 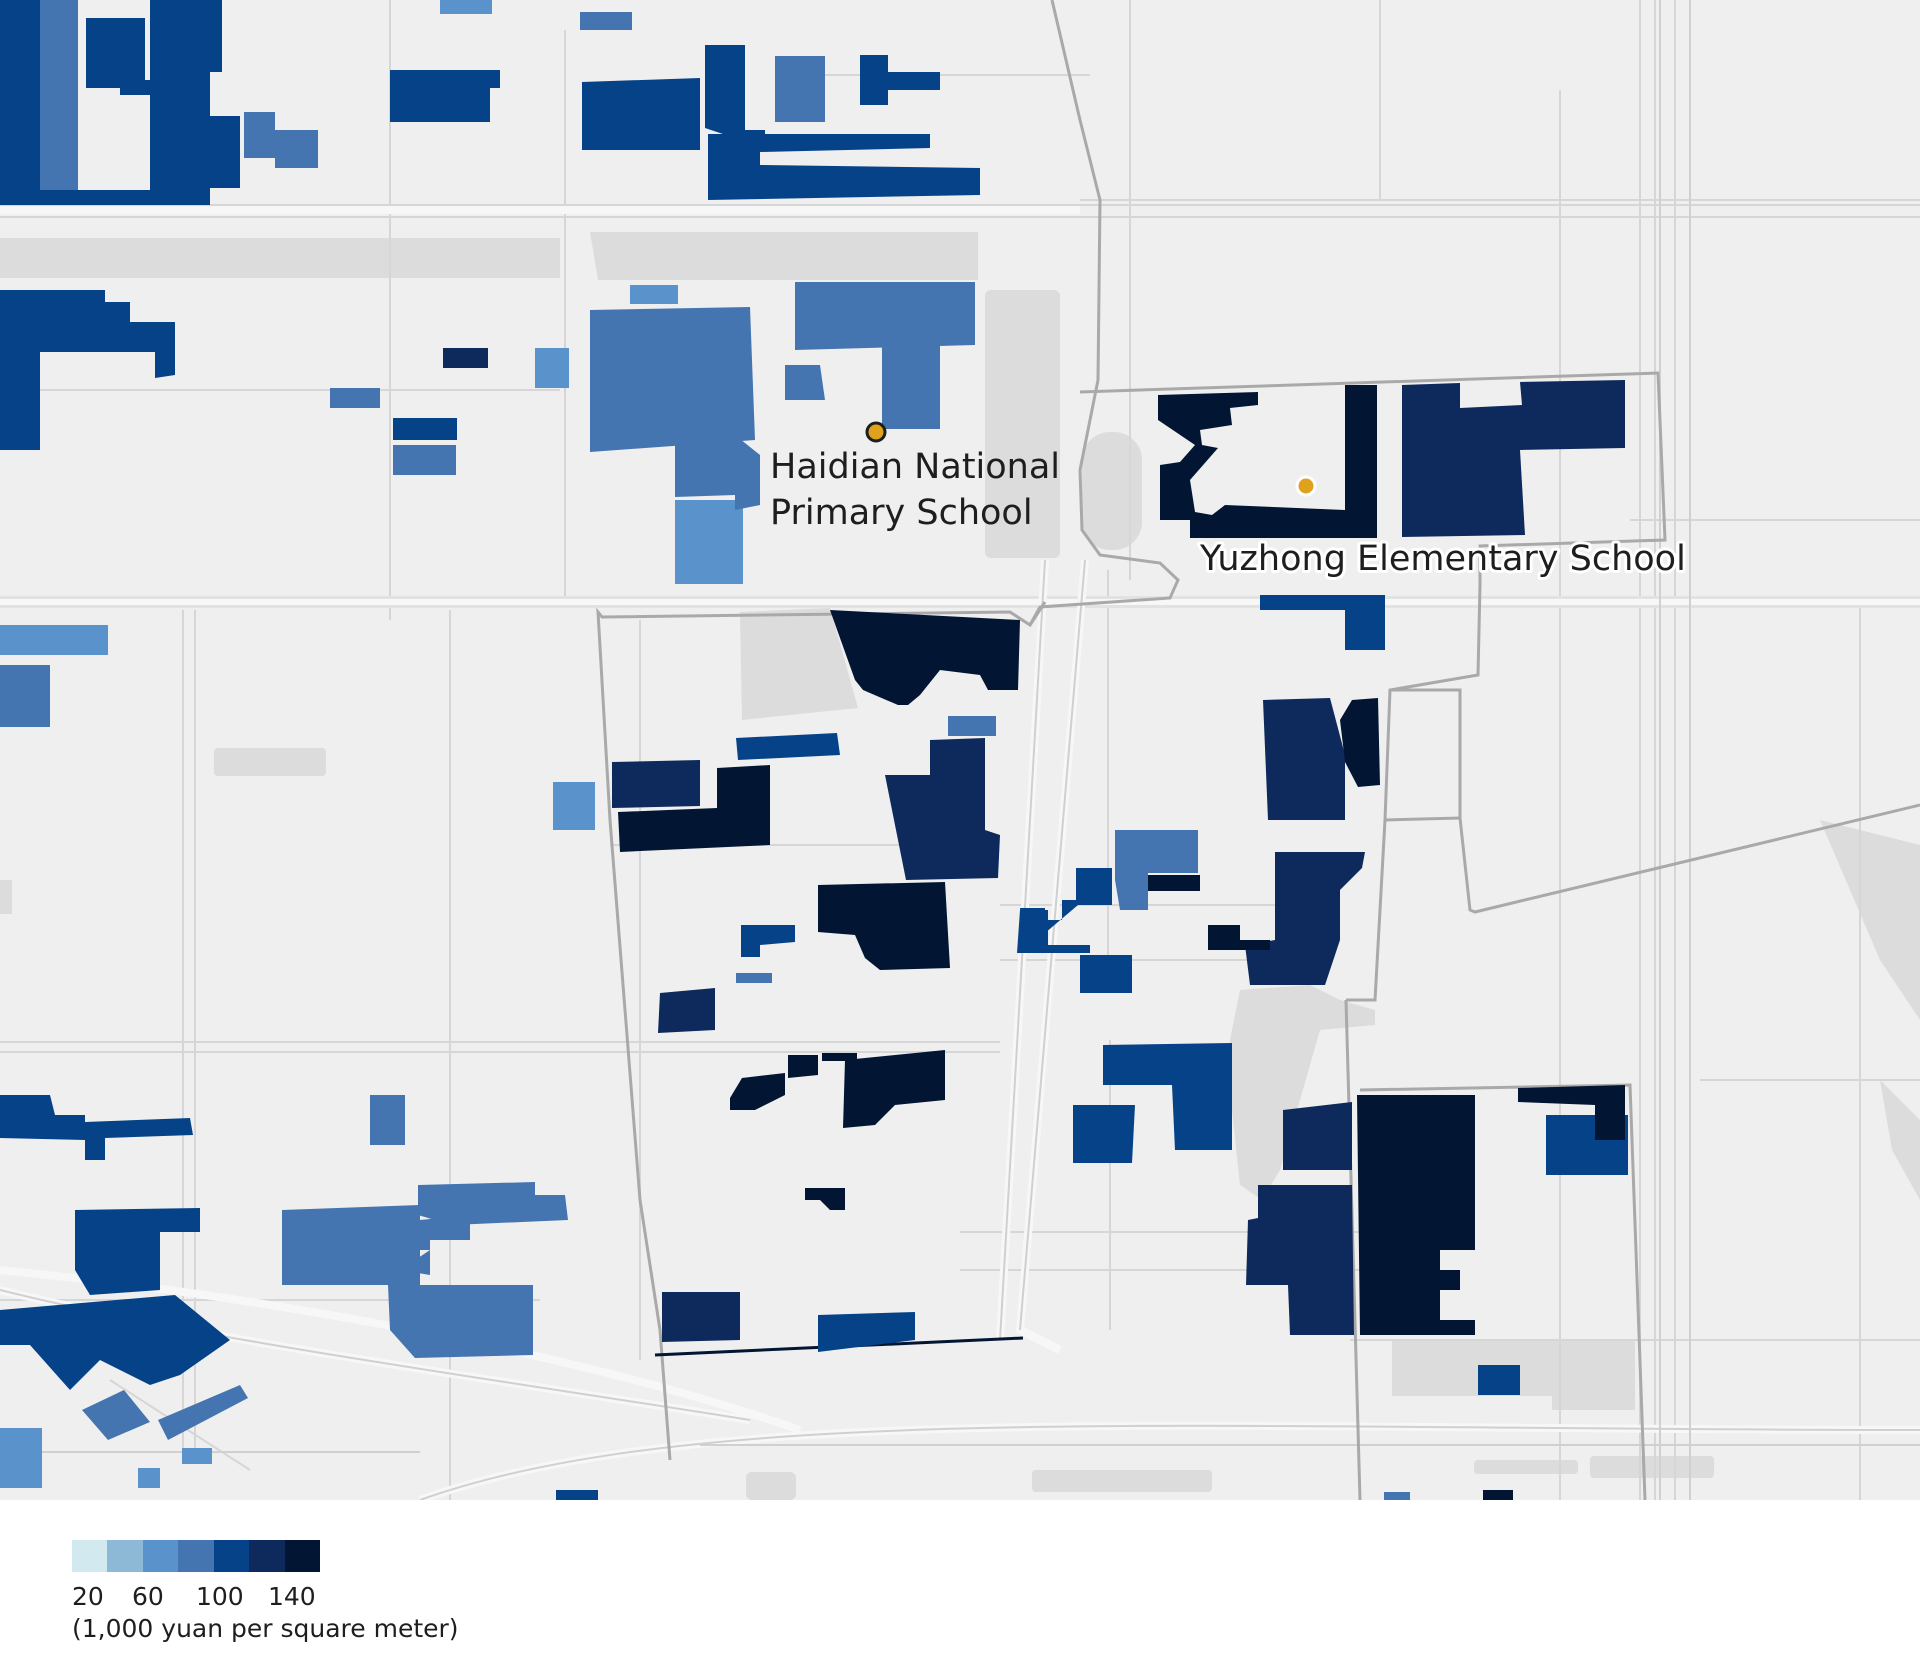 What do you see at coordinates (265, 1628) in the screenshot?
I see `legend-unit: (1,000 yuan per square meter)` at bounding box center [265, 1628].